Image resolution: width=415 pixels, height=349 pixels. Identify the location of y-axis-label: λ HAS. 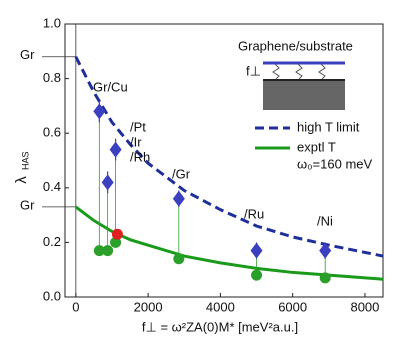
(21, 167).